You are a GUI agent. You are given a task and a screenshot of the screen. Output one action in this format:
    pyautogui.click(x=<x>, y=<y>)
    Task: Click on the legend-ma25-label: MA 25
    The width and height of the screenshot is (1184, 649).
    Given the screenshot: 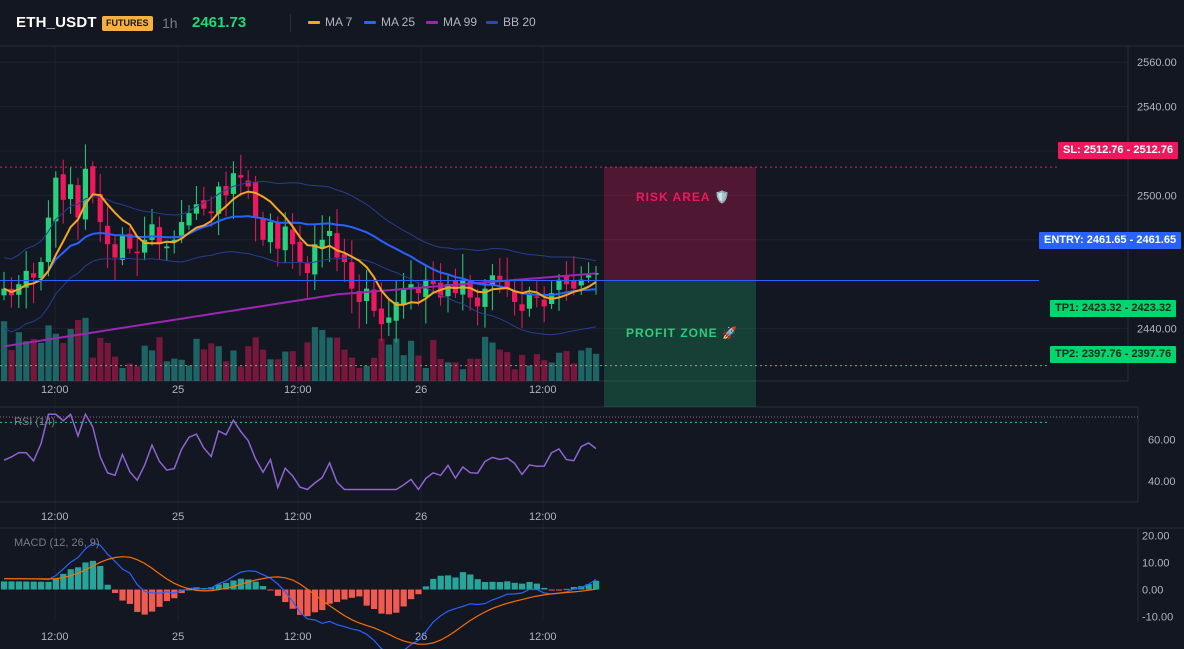 What is the action you would take?
    pyautogui.click(x=398, y=22)
    